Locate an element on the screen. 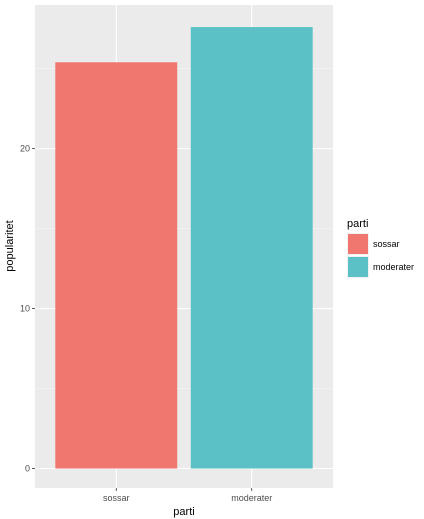  y-axis: 0 10 20 is located at coordinates (27, 309).